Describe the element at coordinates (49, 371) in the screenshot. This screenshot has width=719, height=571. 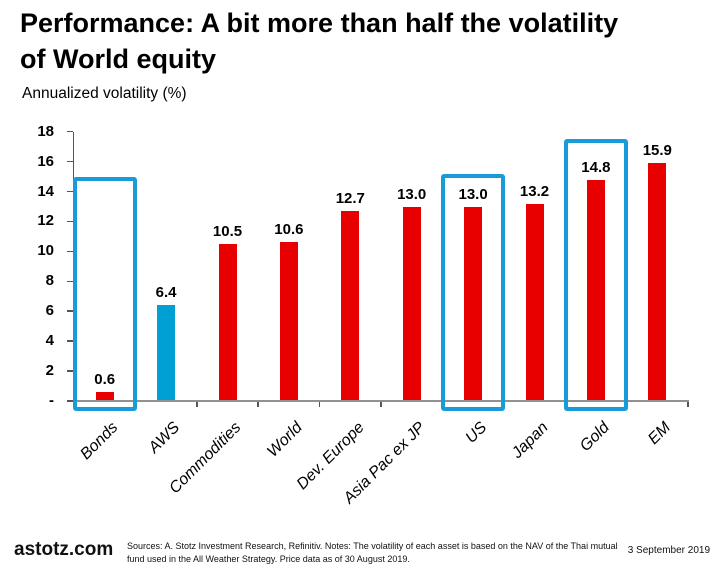
I see `y-tick-label: 2` at that location.